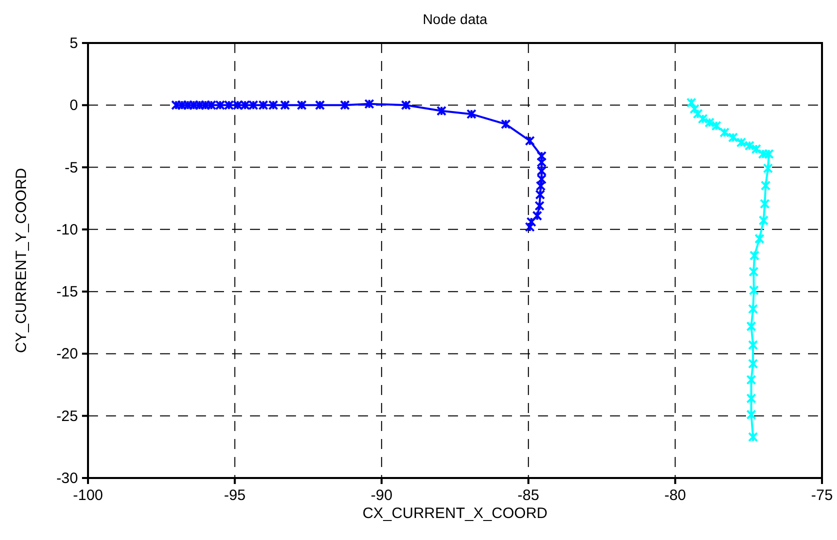 Image resolution: width=837 pixels, height=540 pixels. What do you see at coordinates (67, 229) in the screenshot?
I see `y-tick-label: -10` at bounding box center [67, 229].